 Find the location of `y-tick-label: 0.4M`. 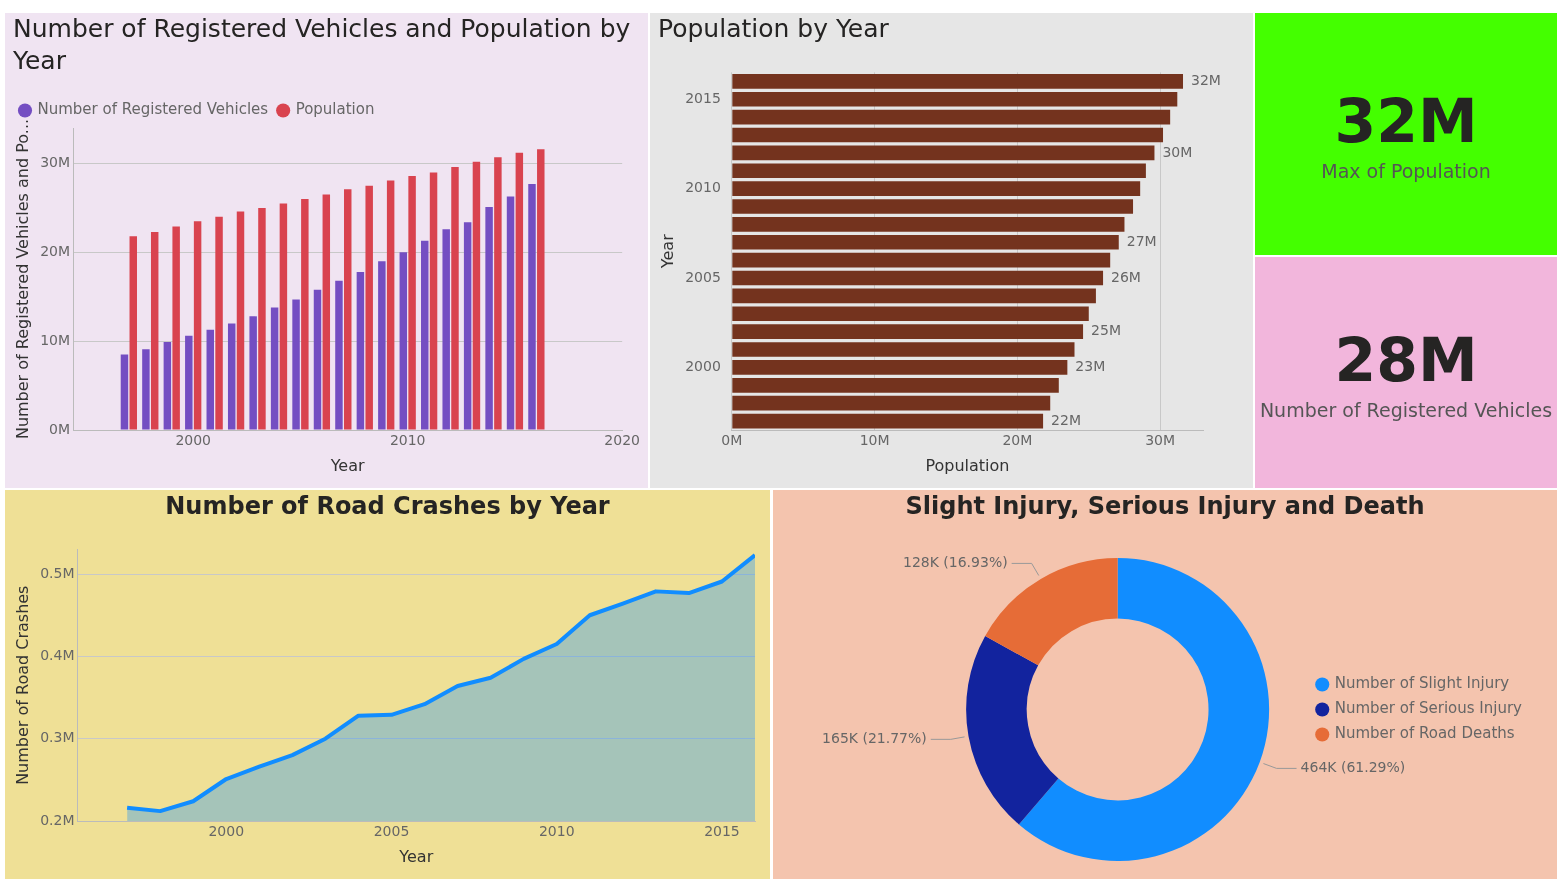

y-tick-label: 0.4M is located at coordinates (57, 655).